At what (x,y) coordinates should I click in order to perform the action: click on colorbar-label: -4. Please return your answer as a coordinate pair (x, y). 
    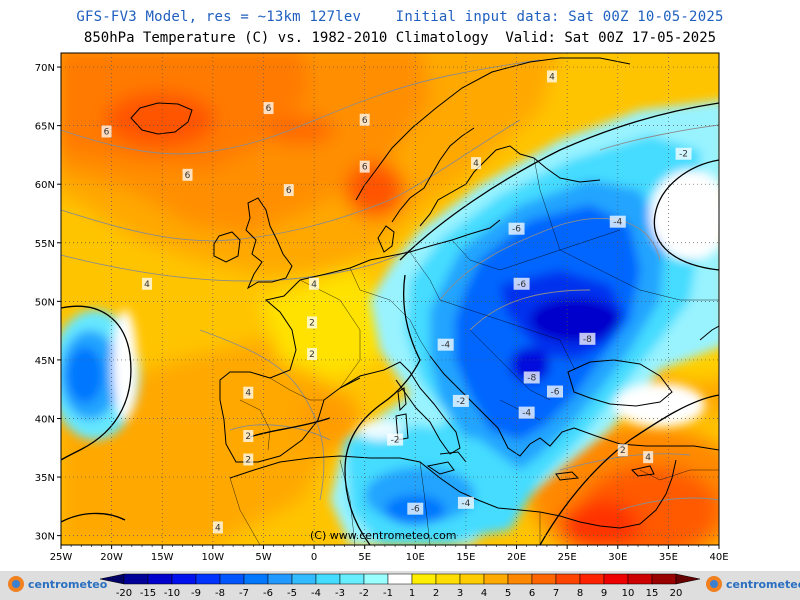
    Looking at the image, I should click on (316, 593).